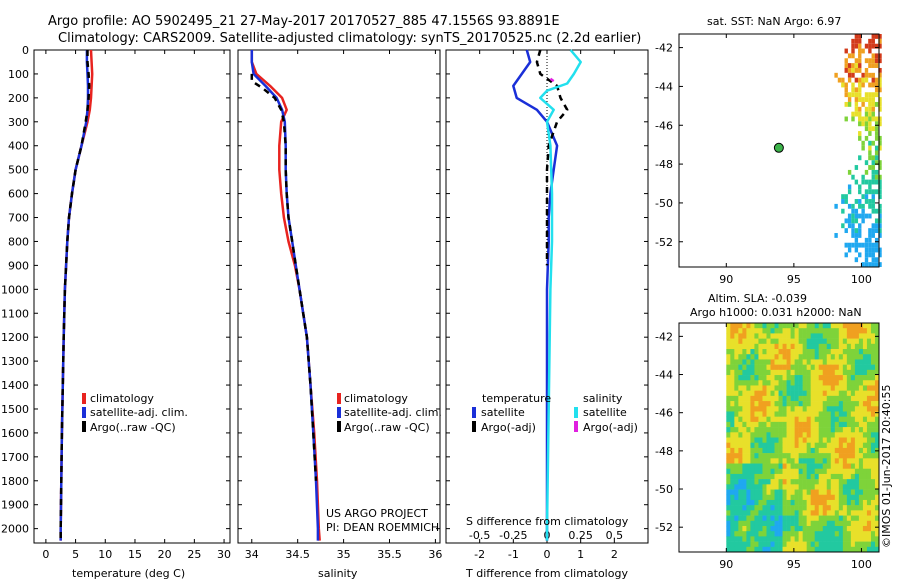 This screenshot has width=900, height=580. Describe the element at coordinates (774, 21) in the screenshot. I see `sst-map-title: sat. SST: NaN Argo: 6.97` at that location.